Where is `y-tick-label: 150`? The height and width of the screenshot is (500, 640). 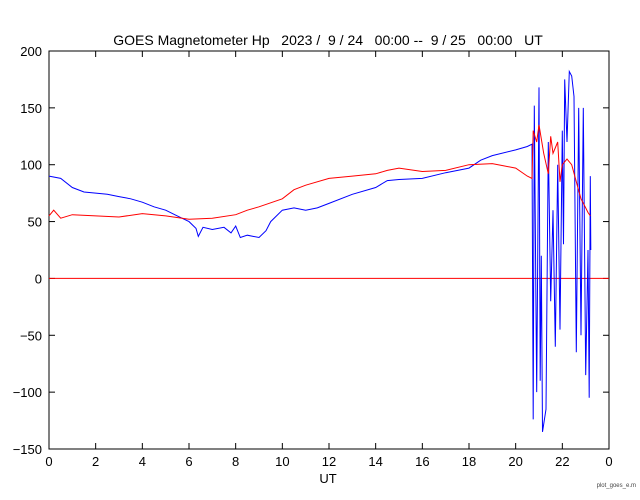
y-tick-label: 150 is located at coordinates (31, 108).